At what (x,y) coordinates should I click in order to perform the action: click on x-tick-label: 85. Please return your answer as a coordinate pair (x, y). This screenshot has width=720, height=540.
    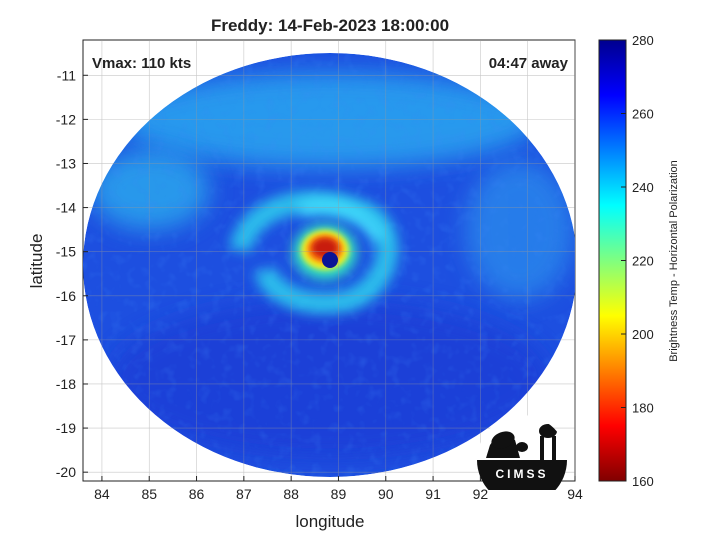
    Looking at the image, I should click on (149, 494).